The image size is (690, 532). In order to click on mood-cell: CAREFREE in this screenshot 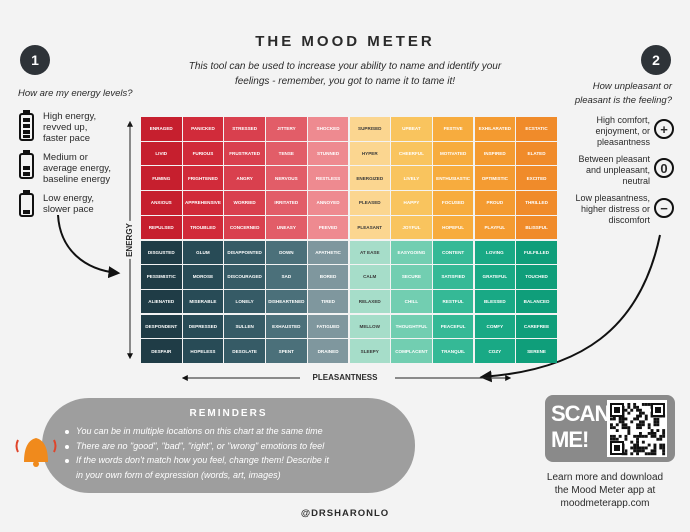, I will do `click(536, 326)`.